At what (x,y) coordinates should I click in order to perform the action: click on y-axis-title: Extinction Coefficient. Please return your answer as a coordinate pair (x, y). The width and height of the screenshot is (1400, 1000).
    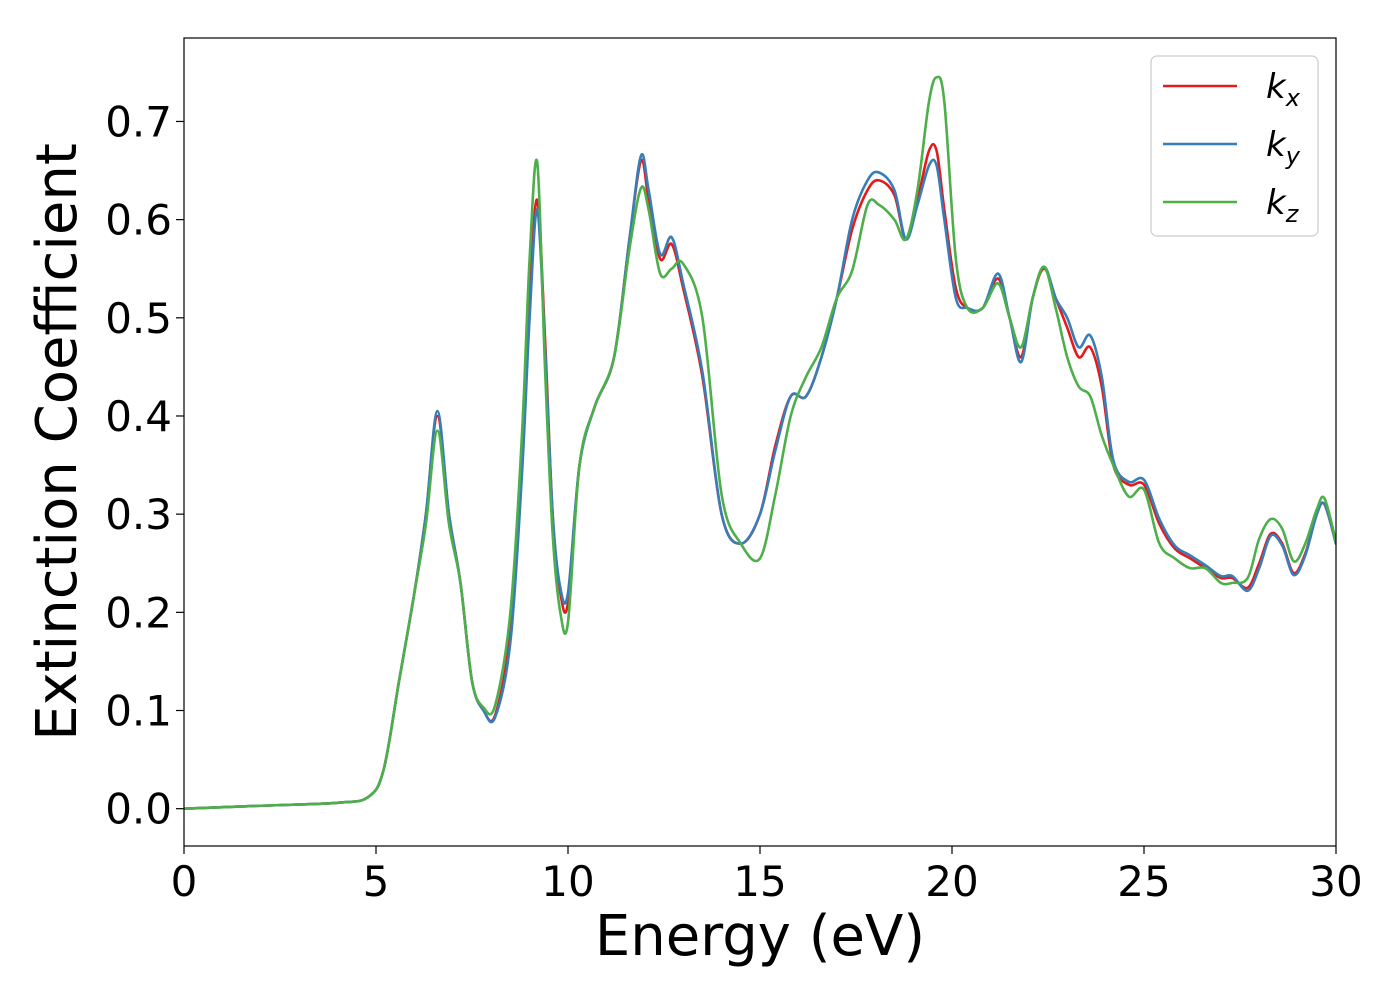
    Looking at the image, I should click on (57, 442).